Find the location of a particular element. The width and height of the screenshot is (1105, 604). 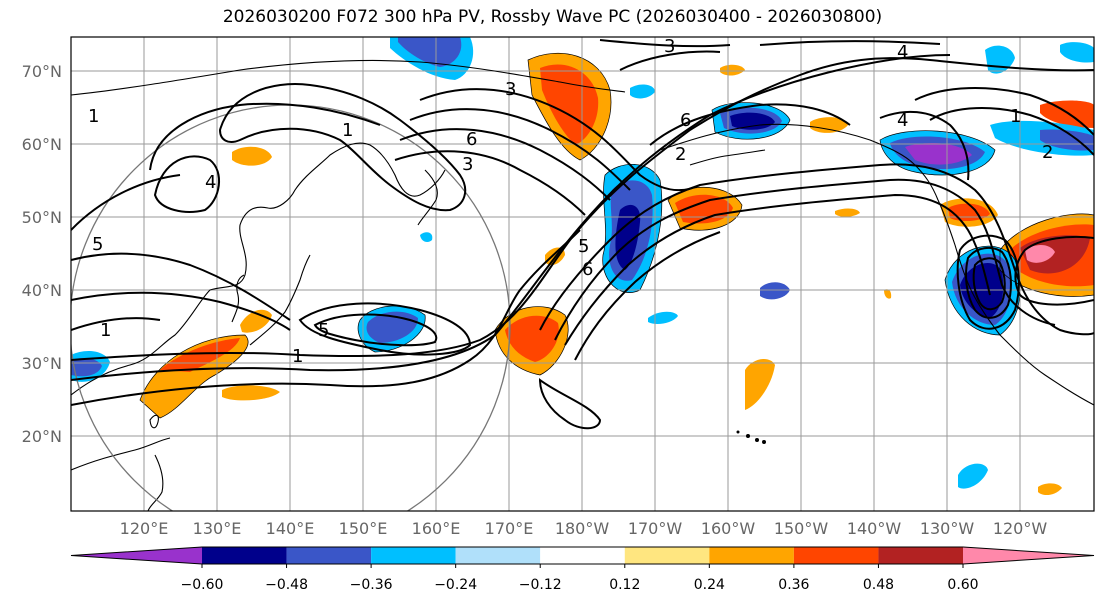

coastline-siberia is located at coordinates (348, 77).